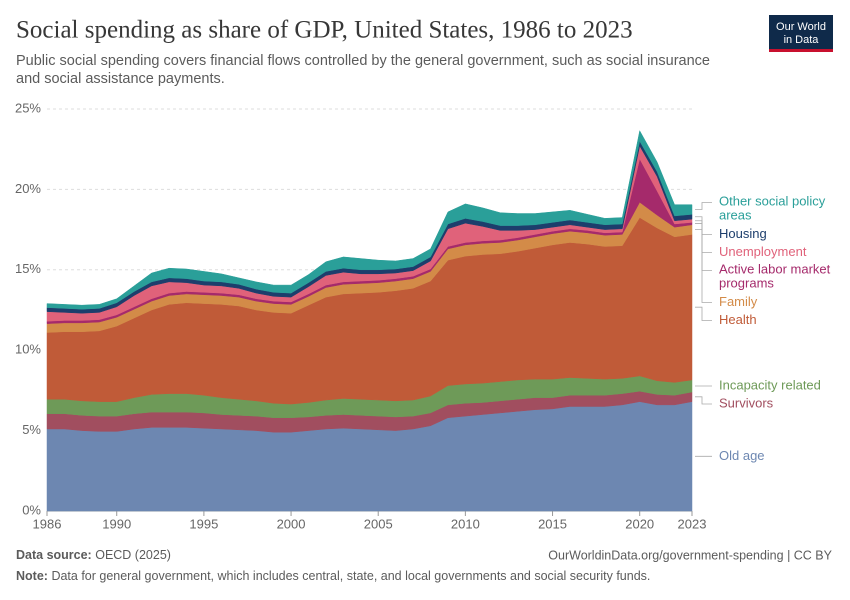 This screenshot has height=600, width=850. What do you see at coordinates (28, 107) in the screenshot?
I see `y-tick-label: 25%` at bounding box center [28, 107].